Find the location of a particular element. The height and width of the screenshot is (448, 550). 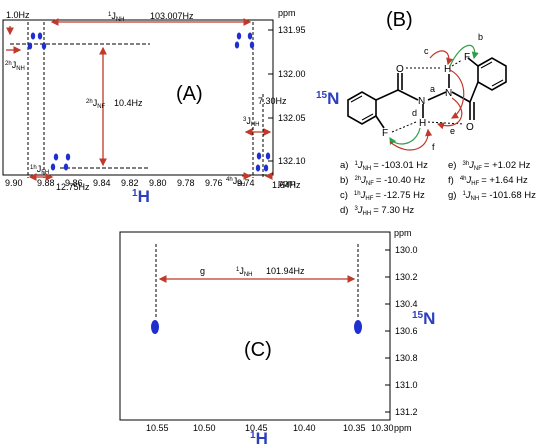

panel-a-x-tick: 9.90 is located at coordinates (14, 183).